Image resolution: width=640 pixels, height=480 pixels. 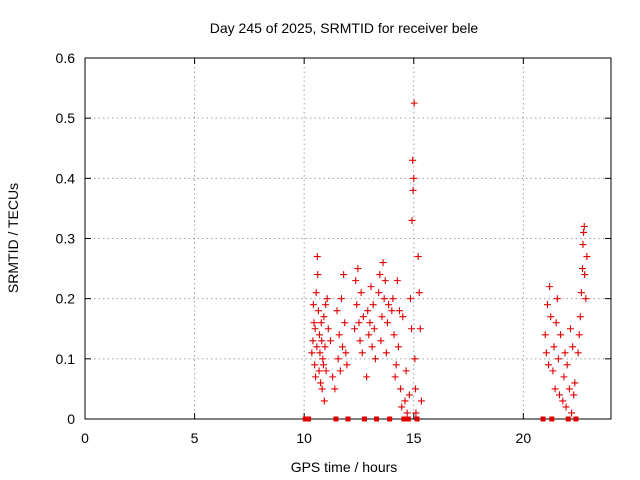 I want to click on x-tick-label: 0, so click(x=85, y=438).